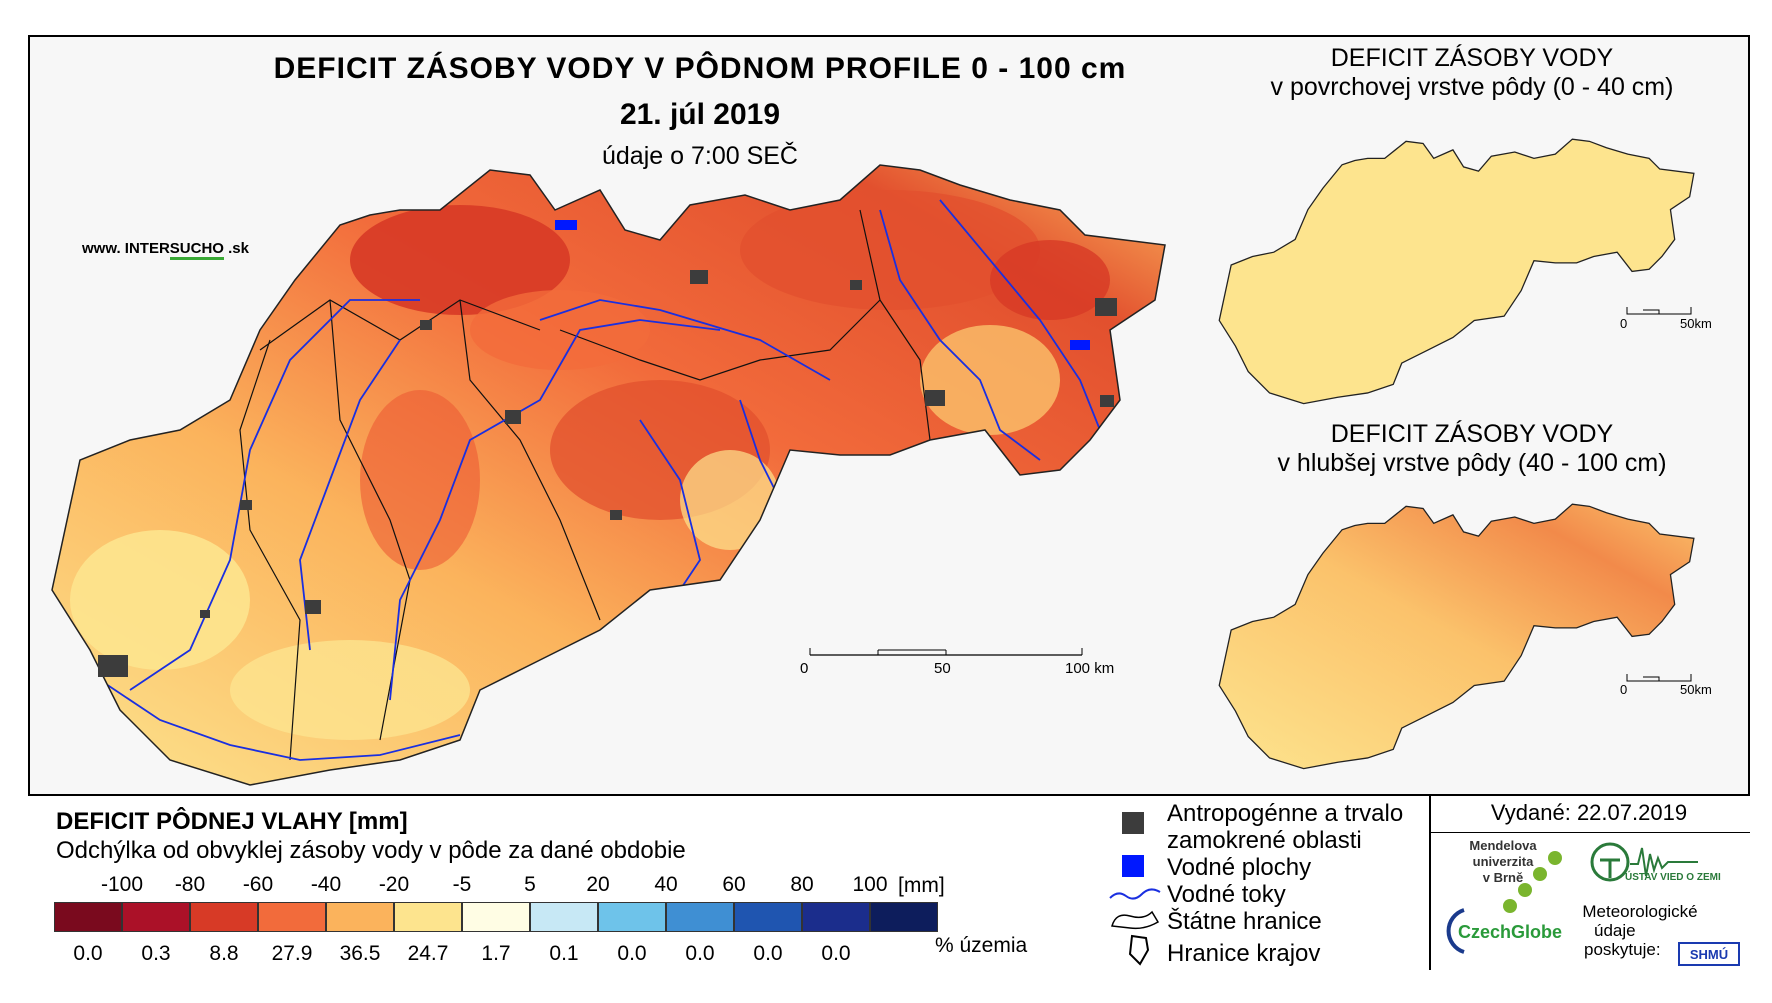 The image size is (1772, 1003). I want to click on info-separator, so click(1590, 832).